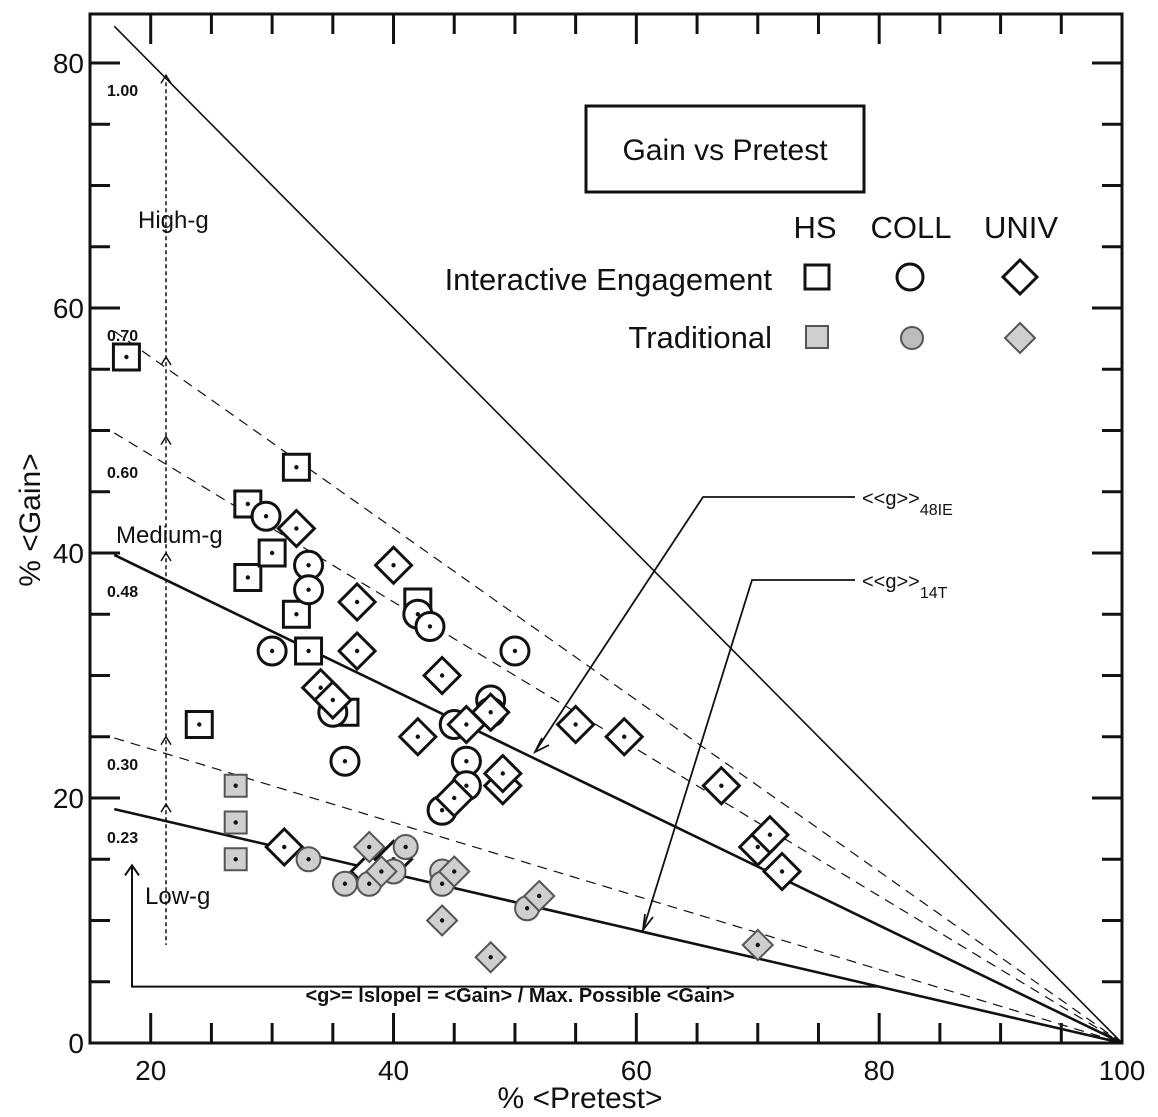 This screenshot has width=1158, height=1117. What do you see at coordinates (169, 535) in the screenshot?
I see `region-label-medium-g: Medium-g` at bounding box center [169, 535].